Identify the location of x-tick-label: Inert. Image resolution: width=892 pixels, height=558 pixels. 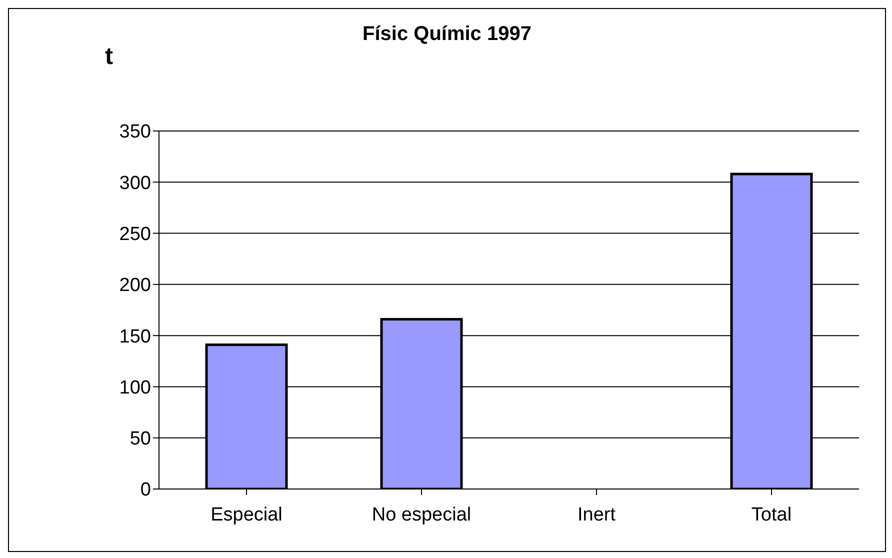
(596, 515).